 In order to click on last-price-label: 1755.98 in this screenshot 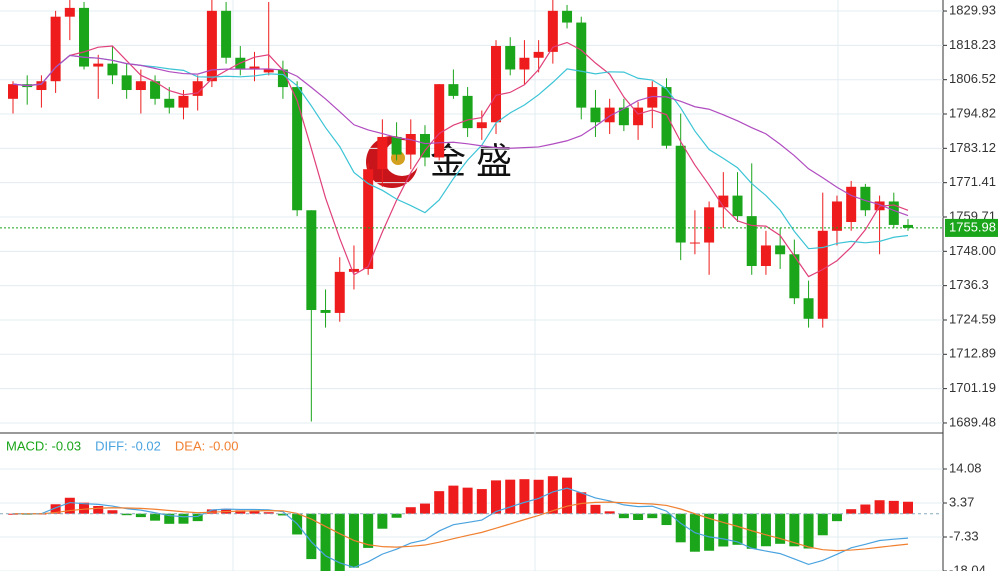, I will do `click(972, 226)`.